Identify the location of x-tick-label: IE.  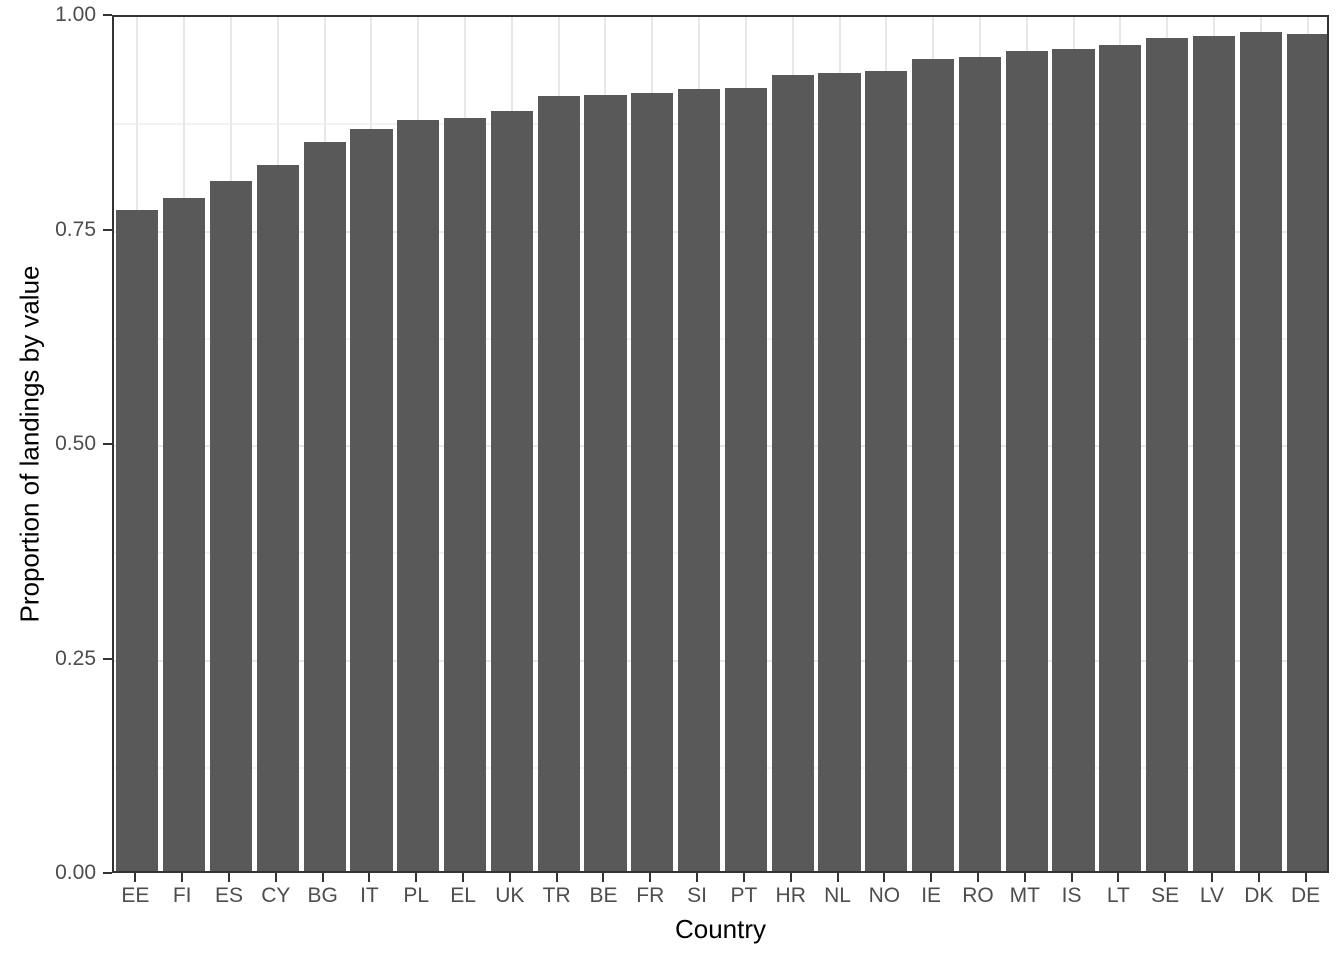
(931, 895).